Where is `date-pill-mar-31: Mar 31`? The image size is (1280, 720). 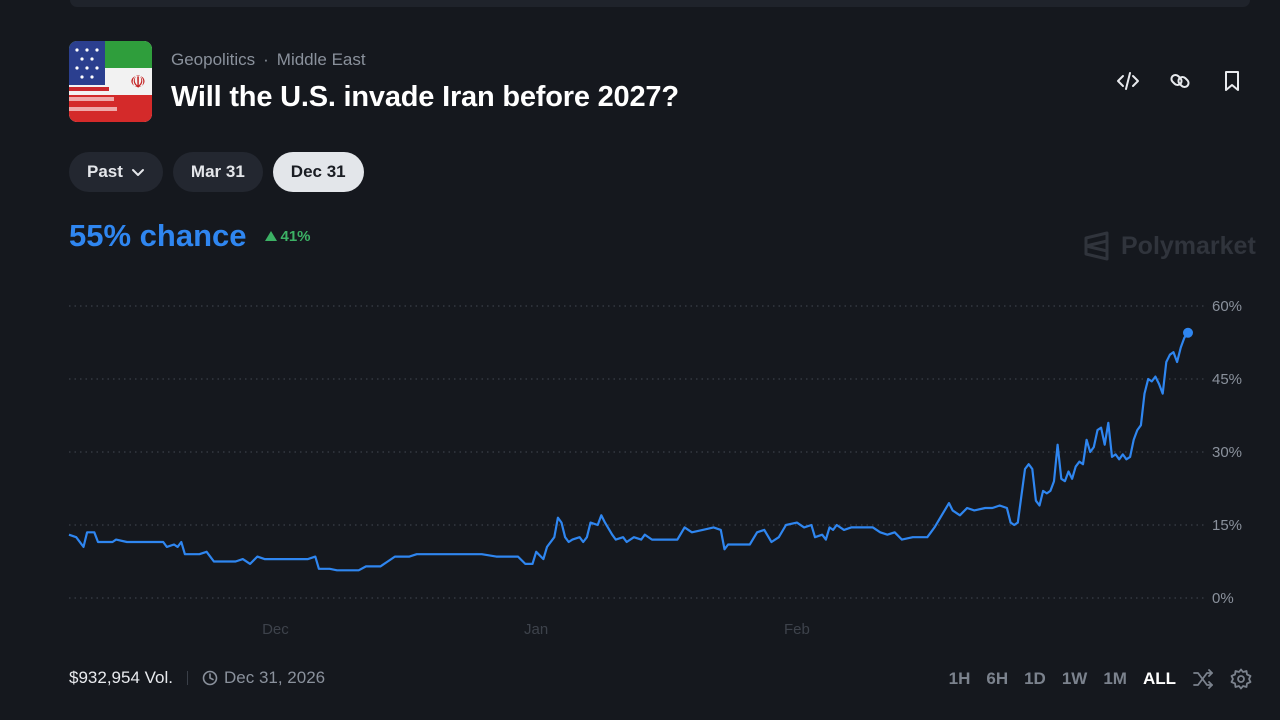 date-pill-mar-31: Mar 31 is located at coordinates (217, 172).